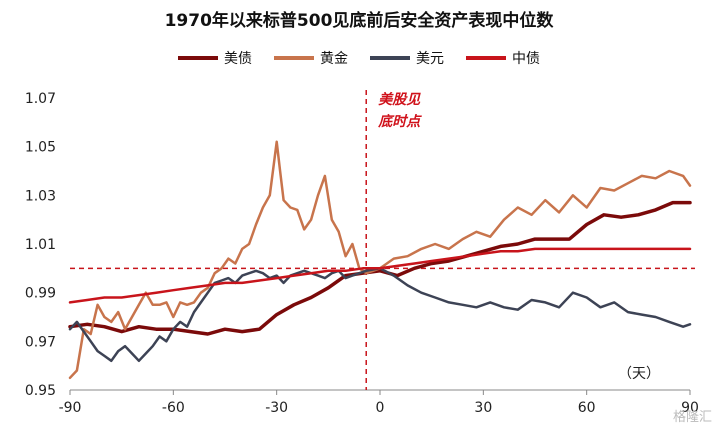 The width and height of the screenshot is (718, 429). I want to click on legend: 美债 黄金 美元 中债, so click(359, 58).